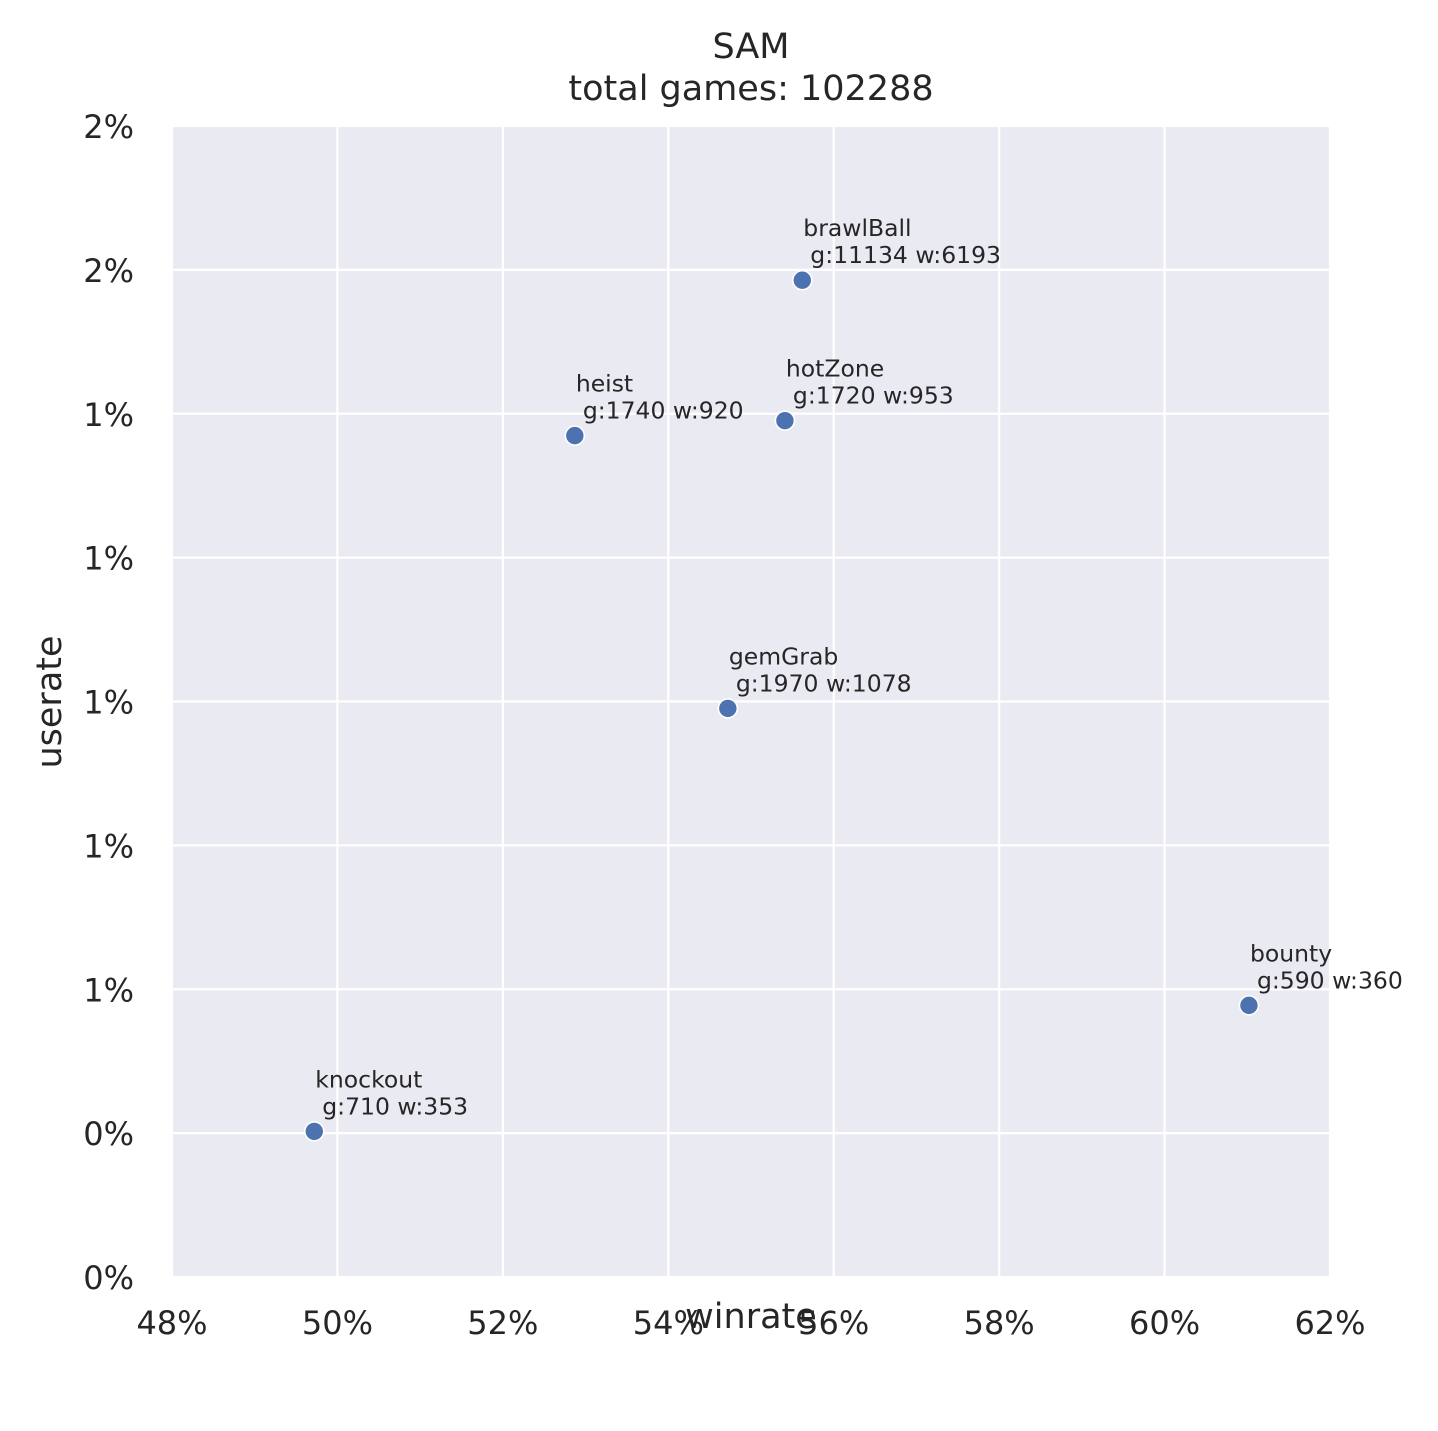 This screenshot has width=1438, height=1431. What do you see at coordinates (802, 280) in the screenshot?
I see `data-point-brawlBall` at bounding box center [802, 280].